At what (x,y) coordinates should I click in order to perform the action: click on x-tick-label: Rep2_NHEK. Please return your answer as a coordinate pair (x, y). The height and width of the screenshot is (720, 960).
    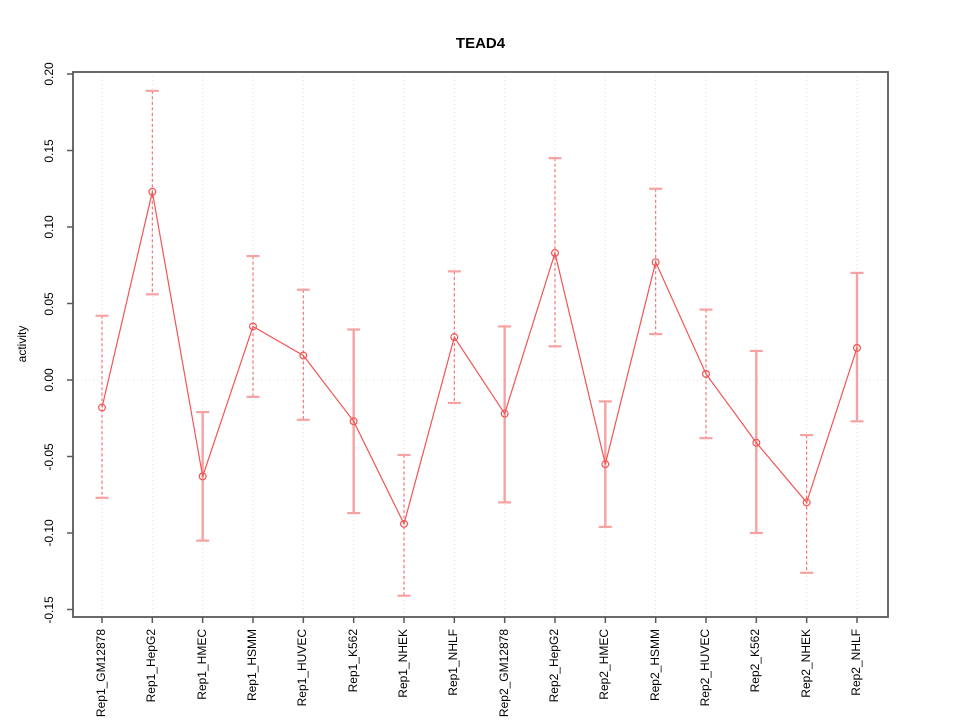
    Looking at the image, I should click on (805, 663).